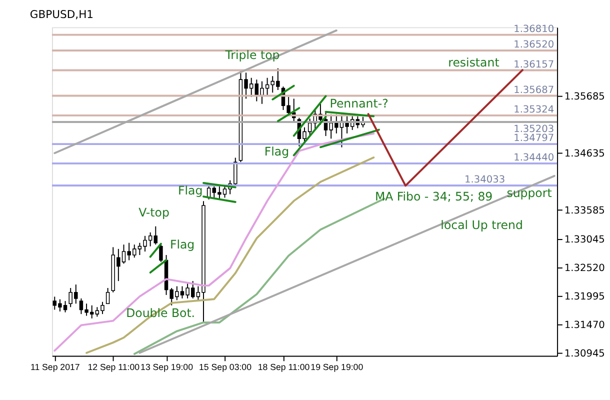 This screenshot has height=400, width=610. Describe the element at coordinates (584, 240) in the screenshot. I see `y-tick-label: 1.33045` at that location.